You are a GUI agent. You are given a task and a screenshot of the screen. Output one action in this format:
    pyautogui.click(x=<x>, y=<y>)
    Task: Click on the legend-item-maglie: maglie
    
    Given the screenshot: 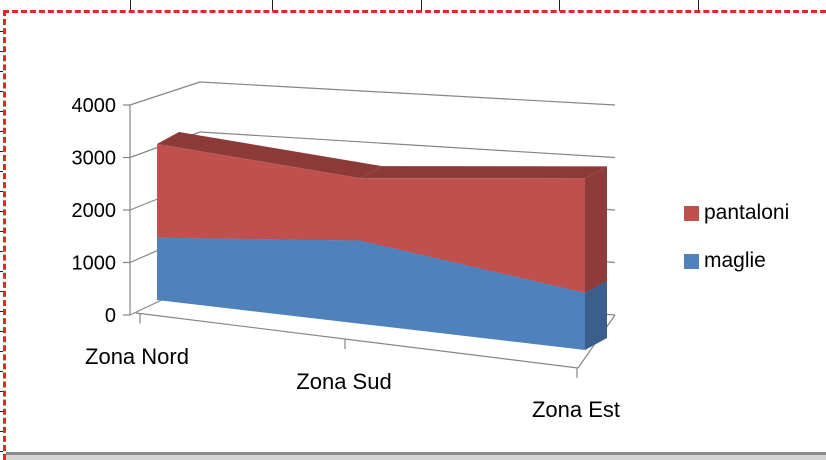 What is the action you would take?
    pyautogui.click(x=736, y=261)
    